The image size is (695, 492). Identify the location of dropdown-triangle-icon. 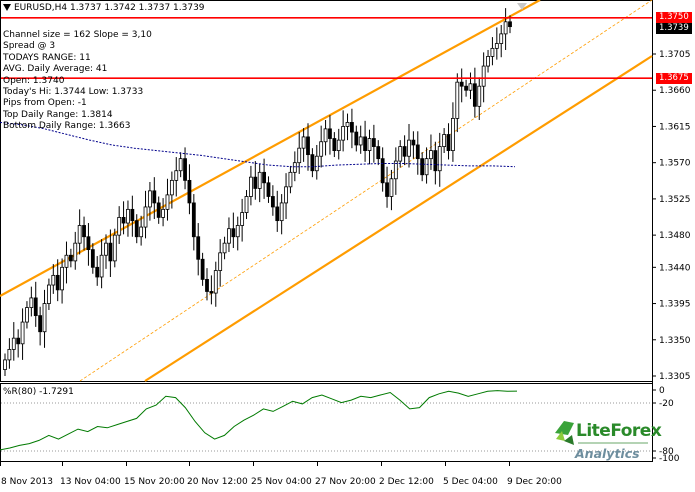
(7, 7).